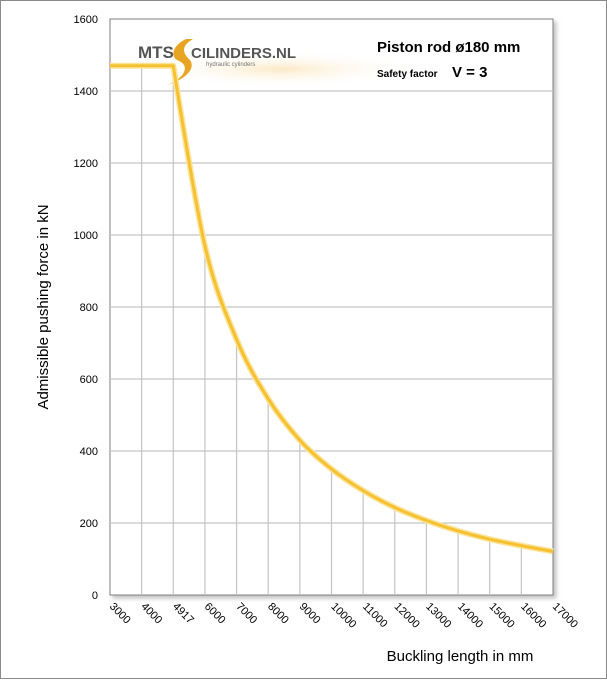  I want to click on x-tick-label: 6000, so click(215, 614).